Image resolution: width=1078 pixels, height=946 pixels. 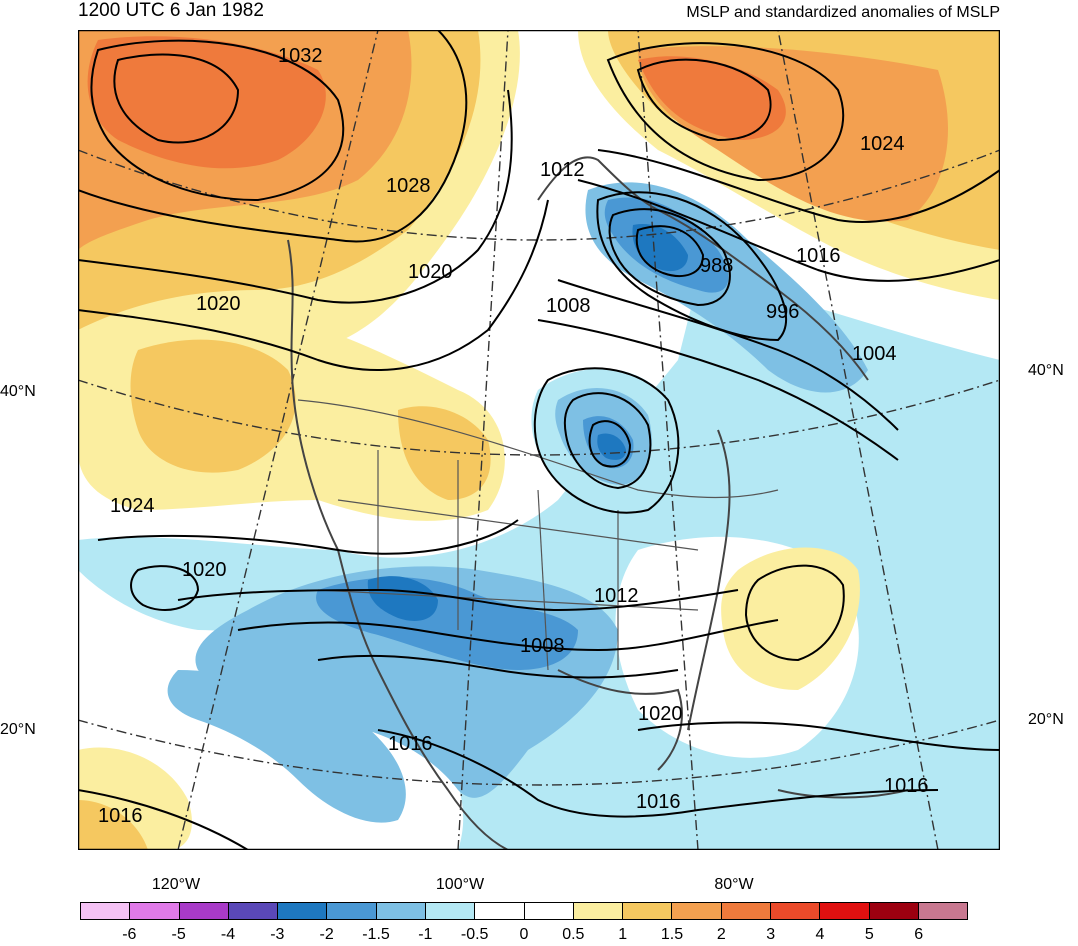 I want to click on colorbar-tick-label: 0, so click(x=524, y=934).